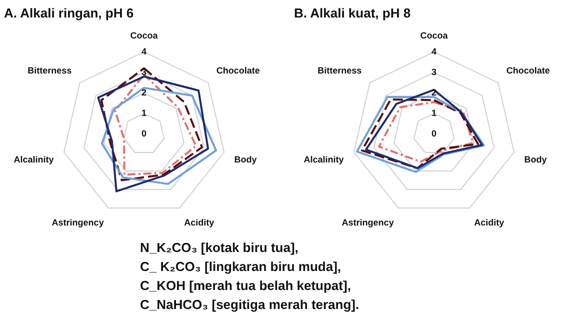  What do you see at coordinates (220, 248) in the screenshot?
I see `text: N_K₂CO₃ [kotak biru tua],` at bounding box center [220, 248].